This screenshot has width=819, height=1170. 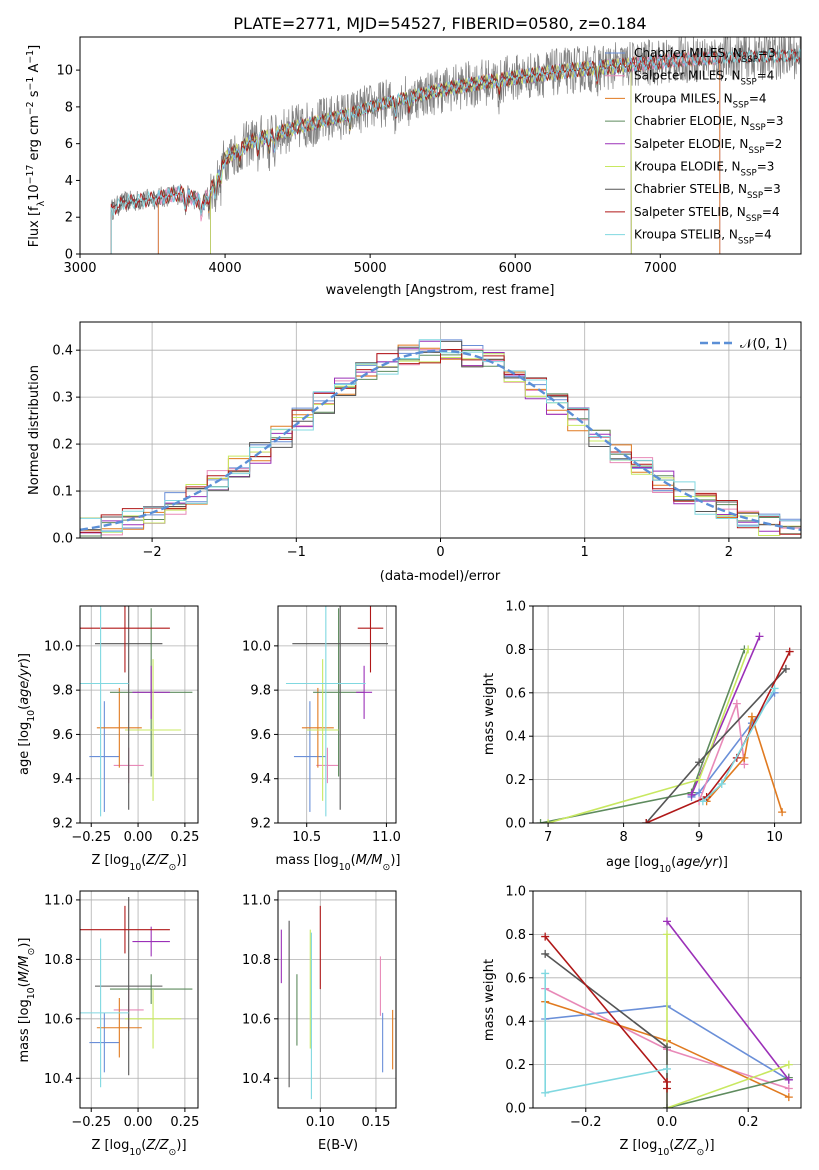 What do you see at coordinates (774, 837) in the screenshot?
I see `xtick-label: 10` at bounding box center [774, 837].